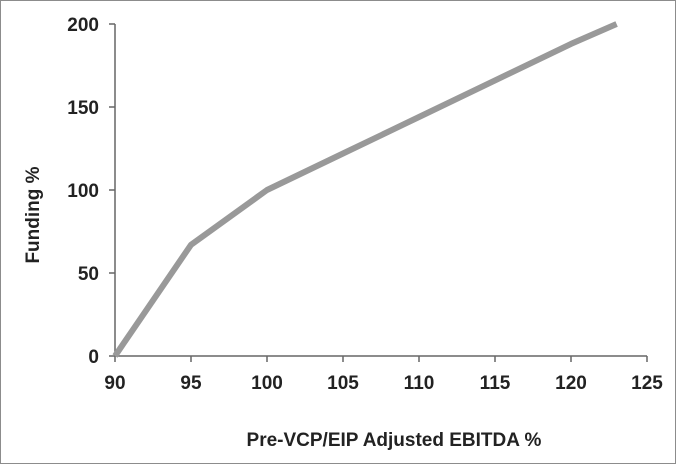 The height and width of the screenshot is (465, 676). I want to click on x-tick-label: 95, so click(191, 383).